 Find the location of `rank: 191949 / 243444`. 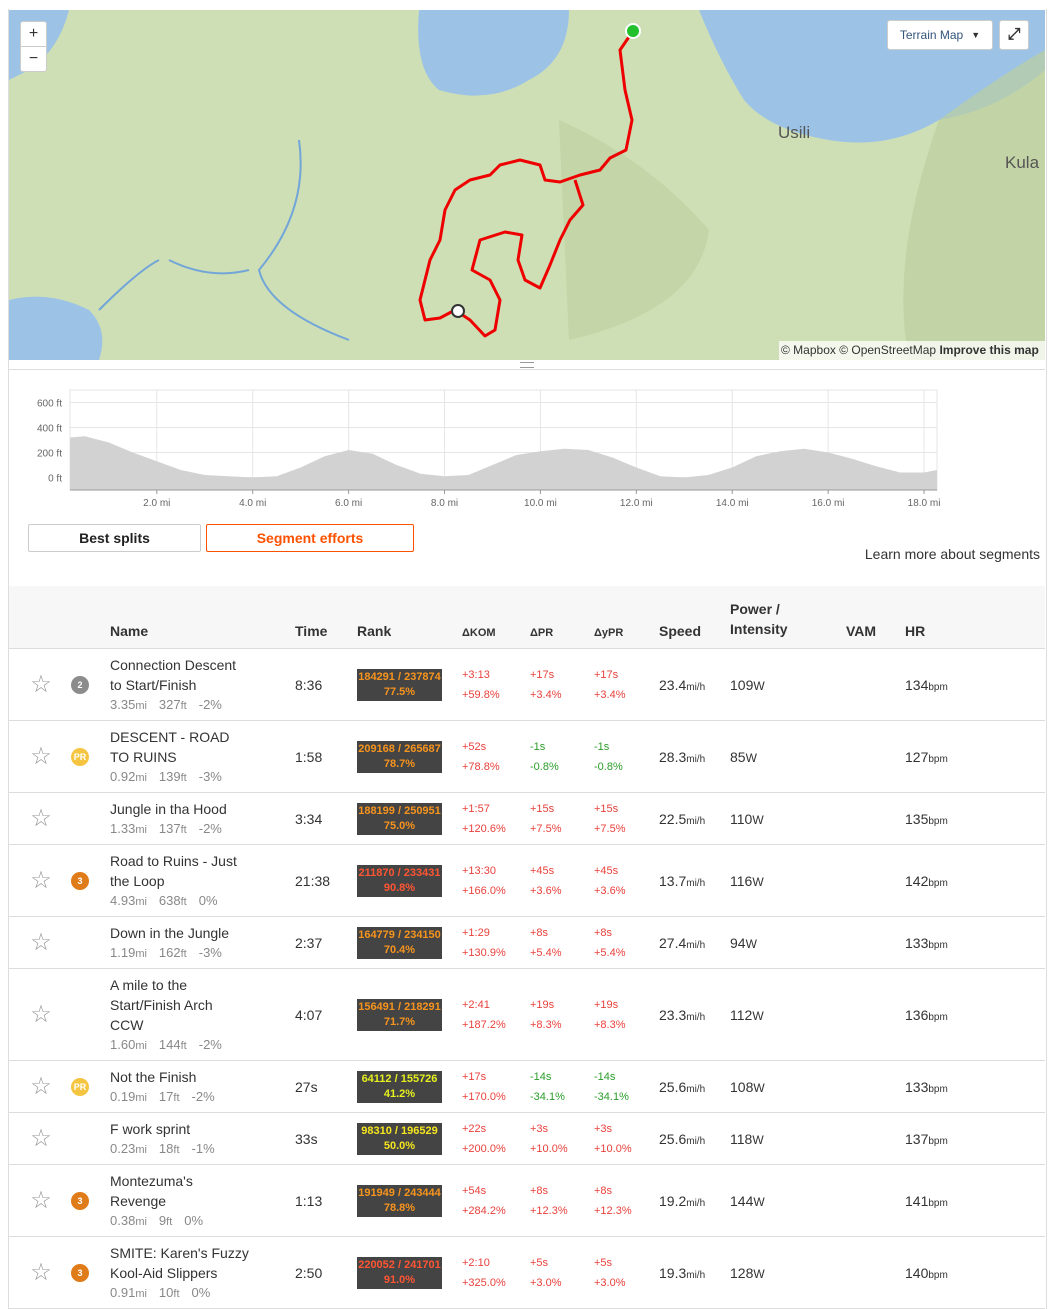

rank: 191949 / 243444 is located at coordinates (399, 1192).